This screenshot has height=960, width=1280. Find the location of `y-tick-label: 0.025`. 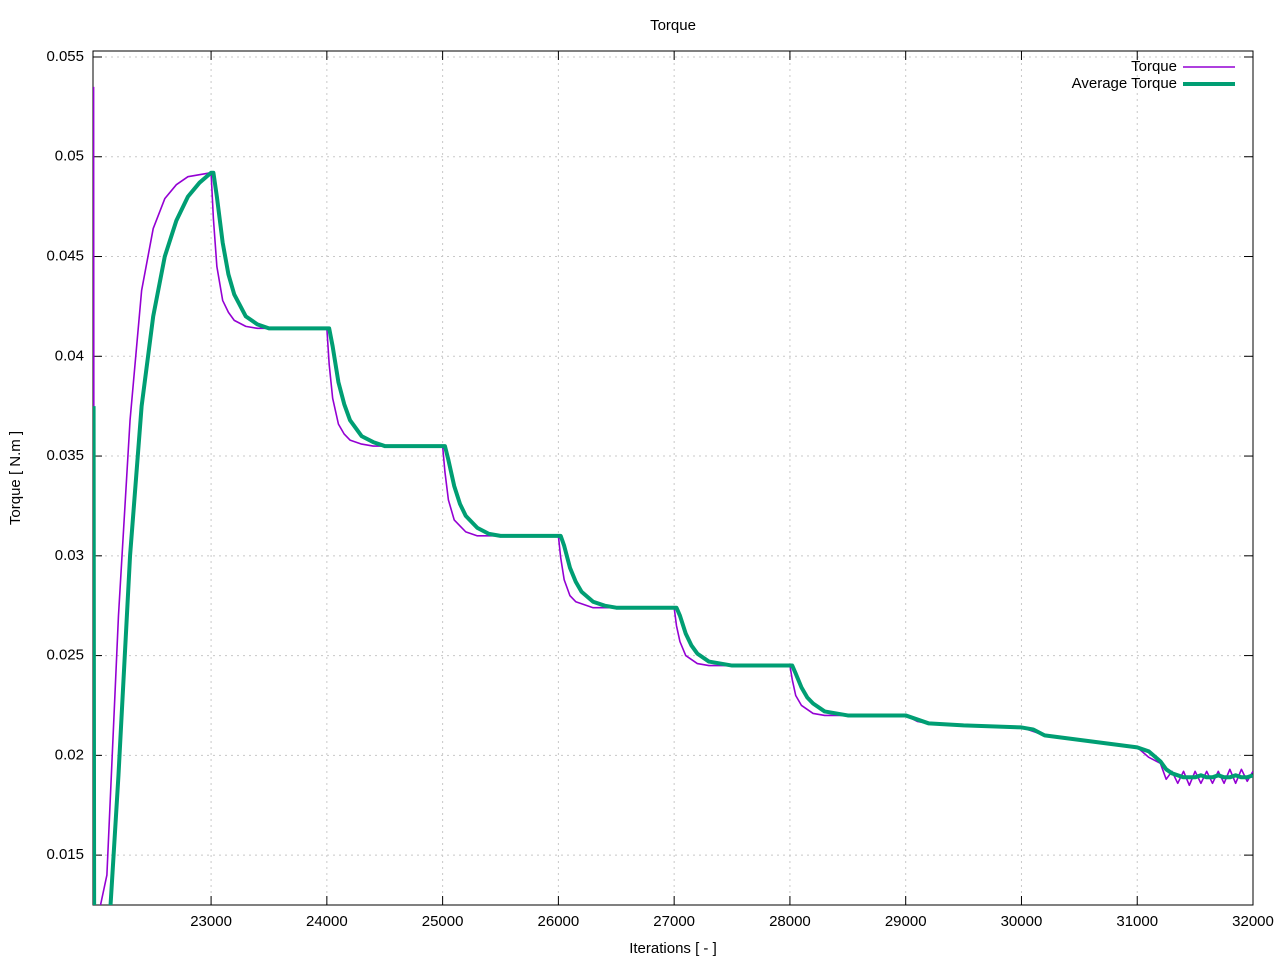

y-tick-label: 0.025 is located at coordinates (65, 655).